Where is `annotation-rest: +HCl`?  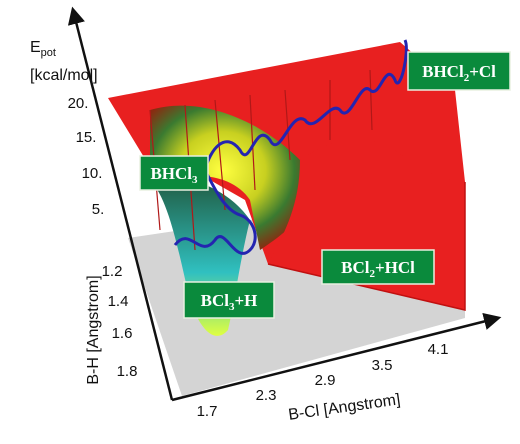
annotation-rest: +HCl is located at coordinates (395, 267).